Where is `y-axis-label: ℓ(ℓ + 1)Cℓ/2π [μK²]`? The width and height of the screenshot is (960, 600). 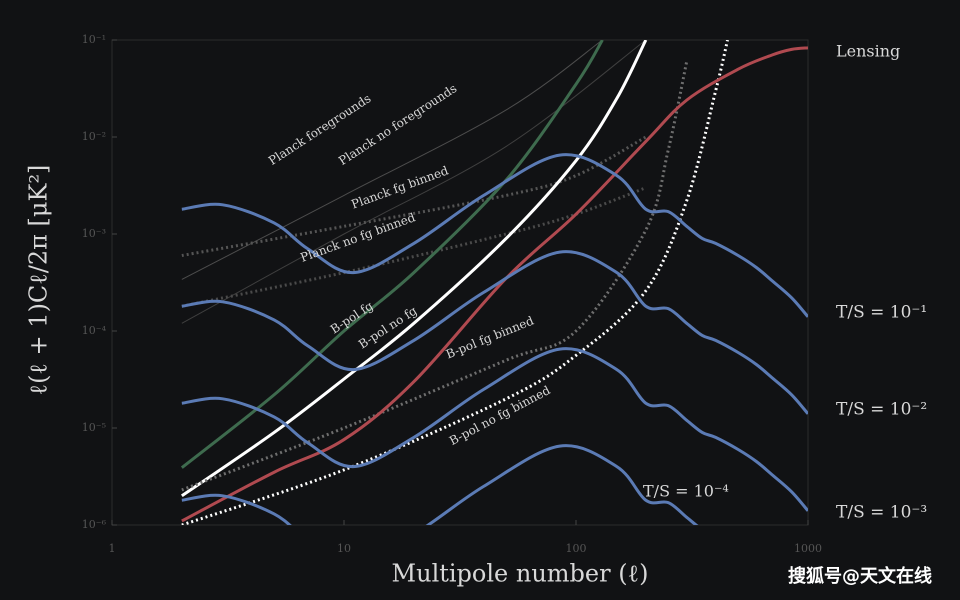 y-axis-label: ℓ(ℓ + 1)Cℓ/2π [μK²] is located at coordinates (39, 280).